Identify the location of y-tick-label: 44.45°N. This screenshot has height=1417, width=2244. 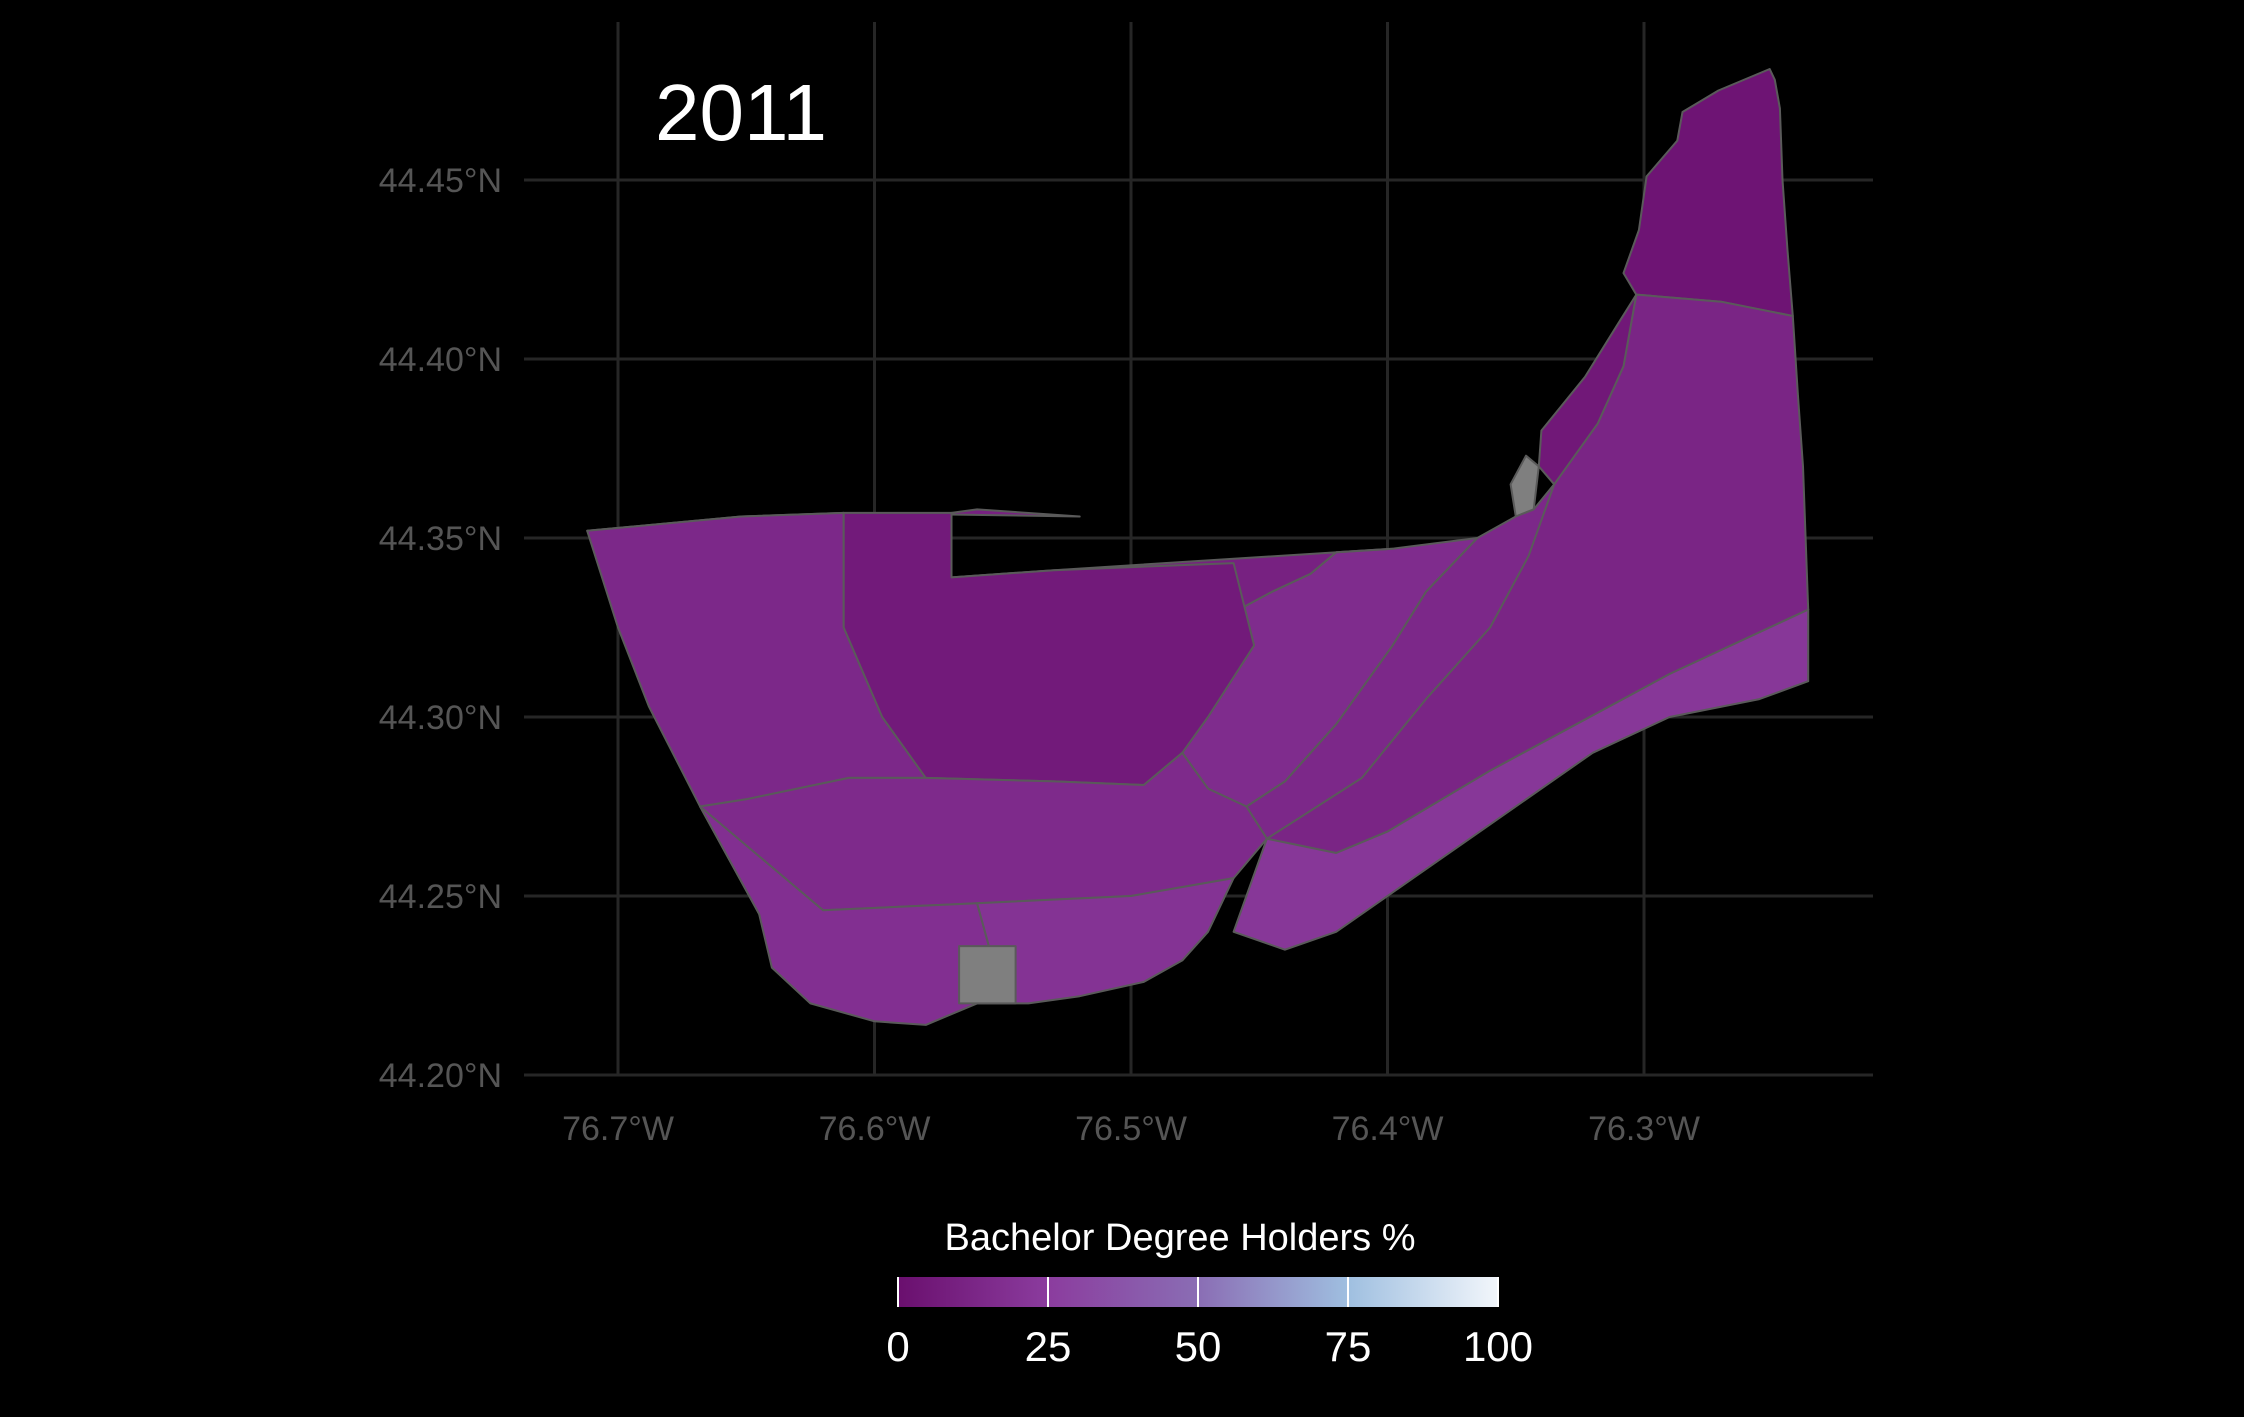
(440, 181).